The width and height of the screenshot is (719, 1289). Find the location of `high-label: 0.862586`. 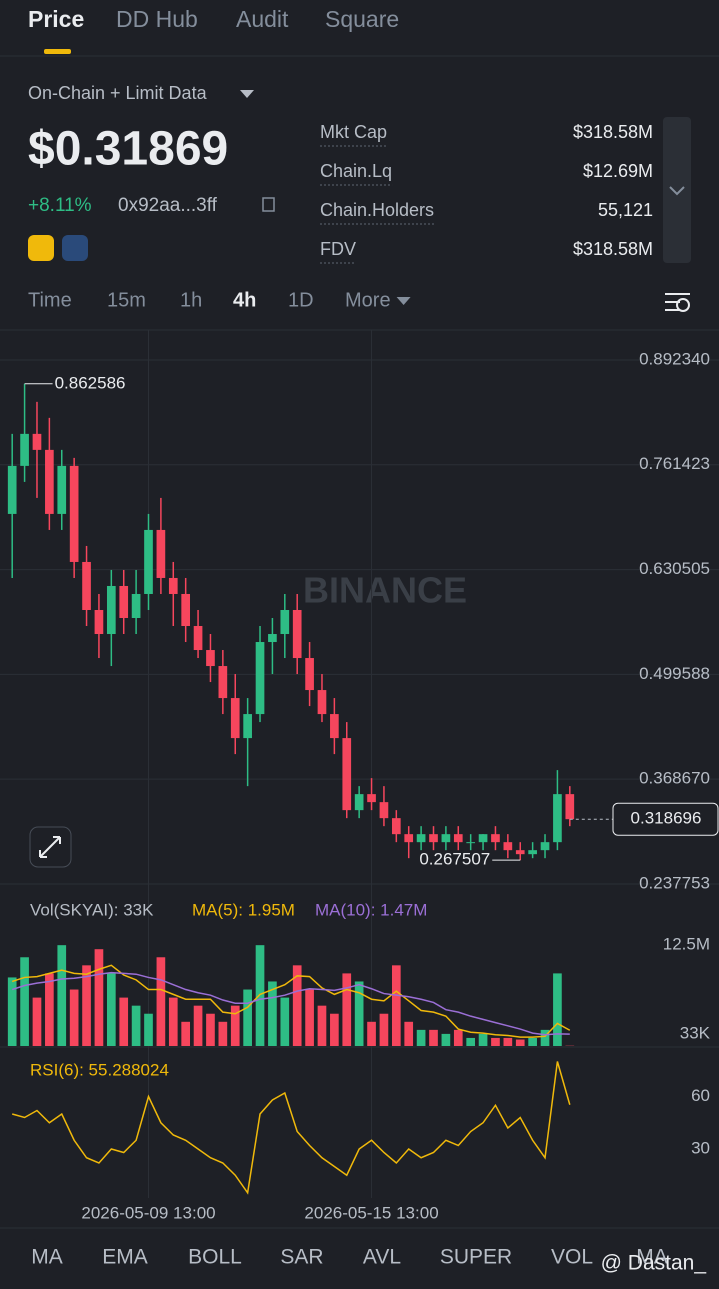

high-label: 0.862586 is located at coordinates (90, 382).